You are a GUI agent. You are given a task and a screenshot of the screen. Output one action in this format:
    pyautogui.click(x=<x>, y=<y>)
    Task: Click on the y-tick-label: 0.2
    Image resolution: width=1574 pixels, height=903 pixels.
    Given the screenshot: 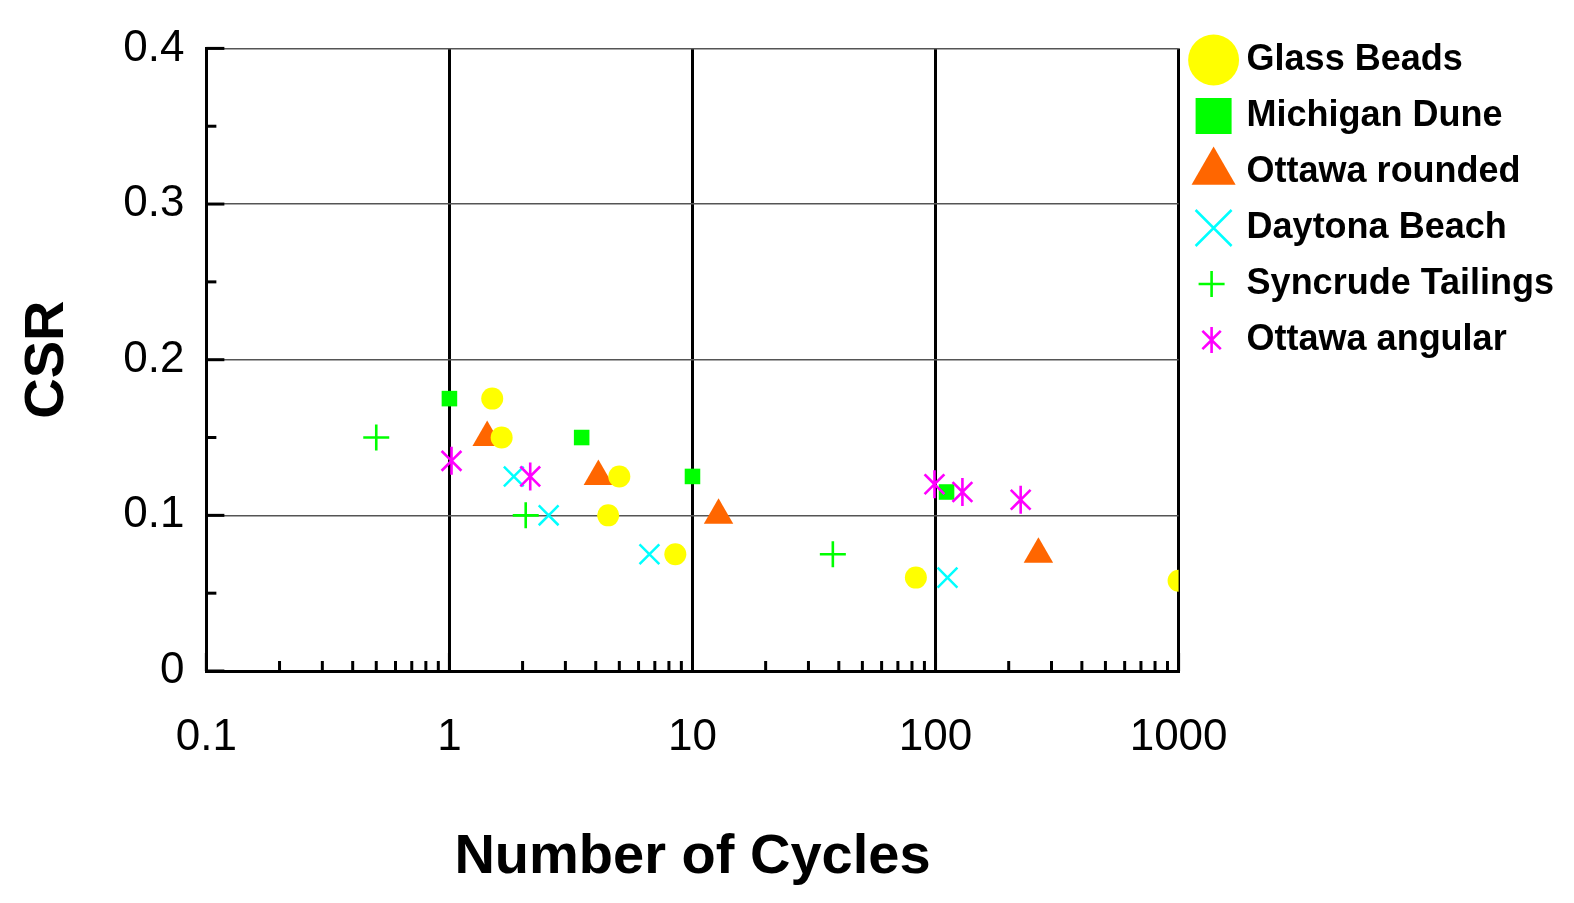 What is the action you would take?
    pyautogui.click(x=154, y=356)
    